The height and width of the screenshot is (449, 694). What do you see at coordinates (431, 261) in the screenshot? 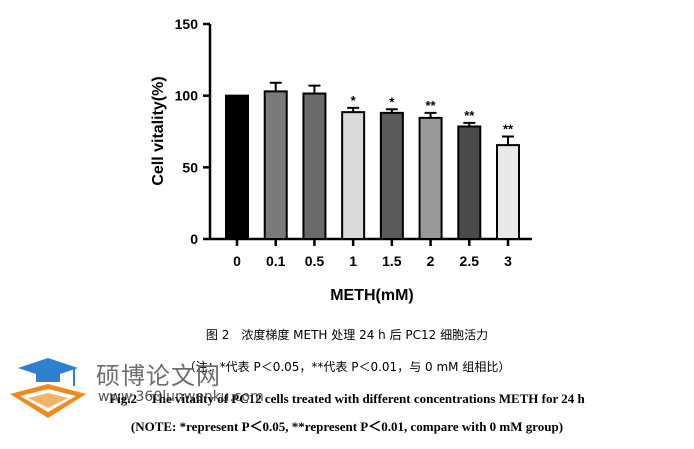
I see `x-tick-label: 2` at bounding box center [431, 261].